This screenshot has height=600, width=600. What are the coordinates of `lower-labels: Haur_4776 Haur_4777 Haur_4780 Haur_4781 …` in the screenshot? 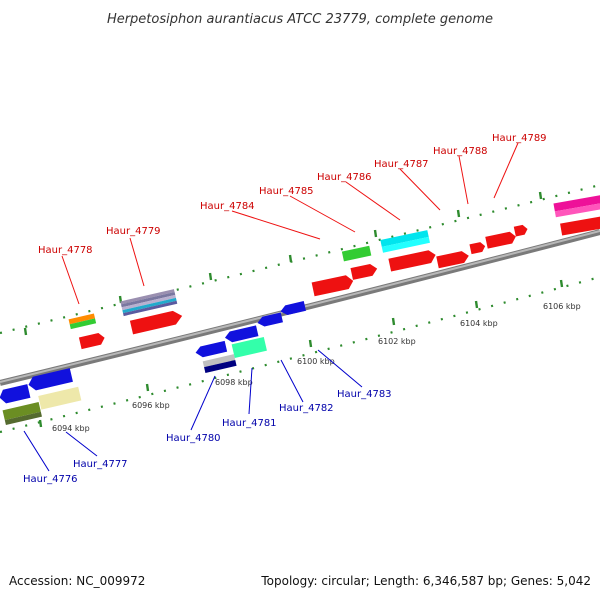 It's located at (207, 437).